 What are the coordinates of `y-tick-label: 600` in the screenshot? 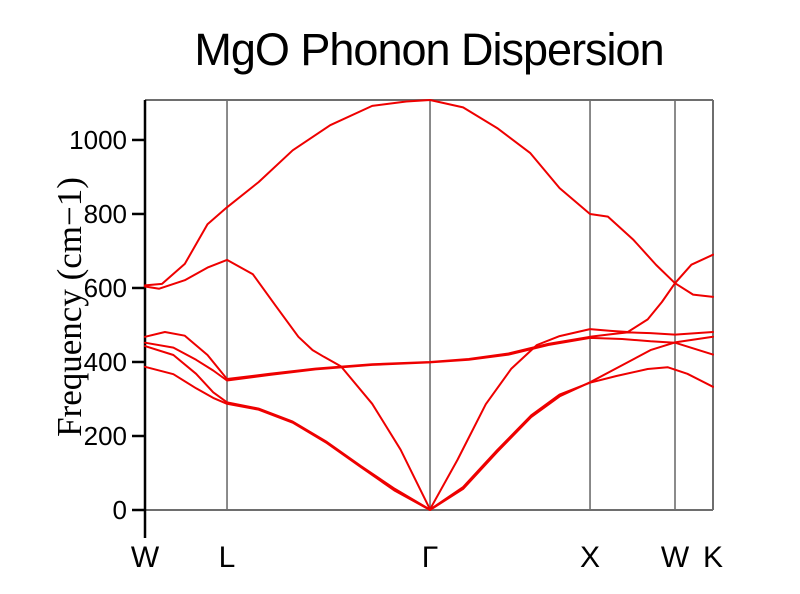 It's located at (105, 288).